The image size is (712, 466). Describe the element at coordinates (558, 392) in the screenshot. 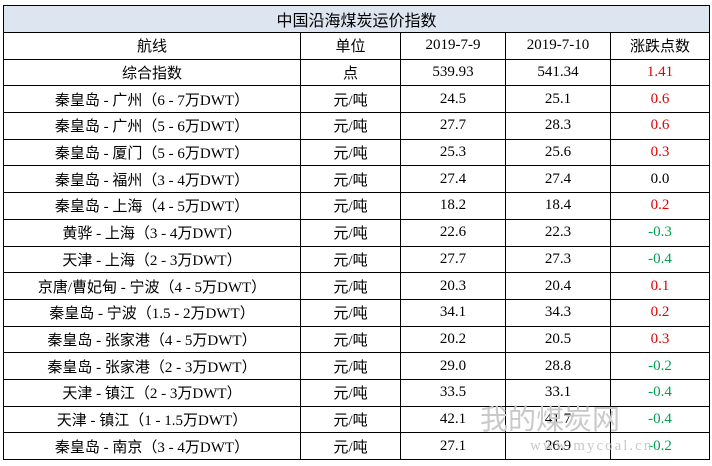

I see `cell: 33.1` at that location.